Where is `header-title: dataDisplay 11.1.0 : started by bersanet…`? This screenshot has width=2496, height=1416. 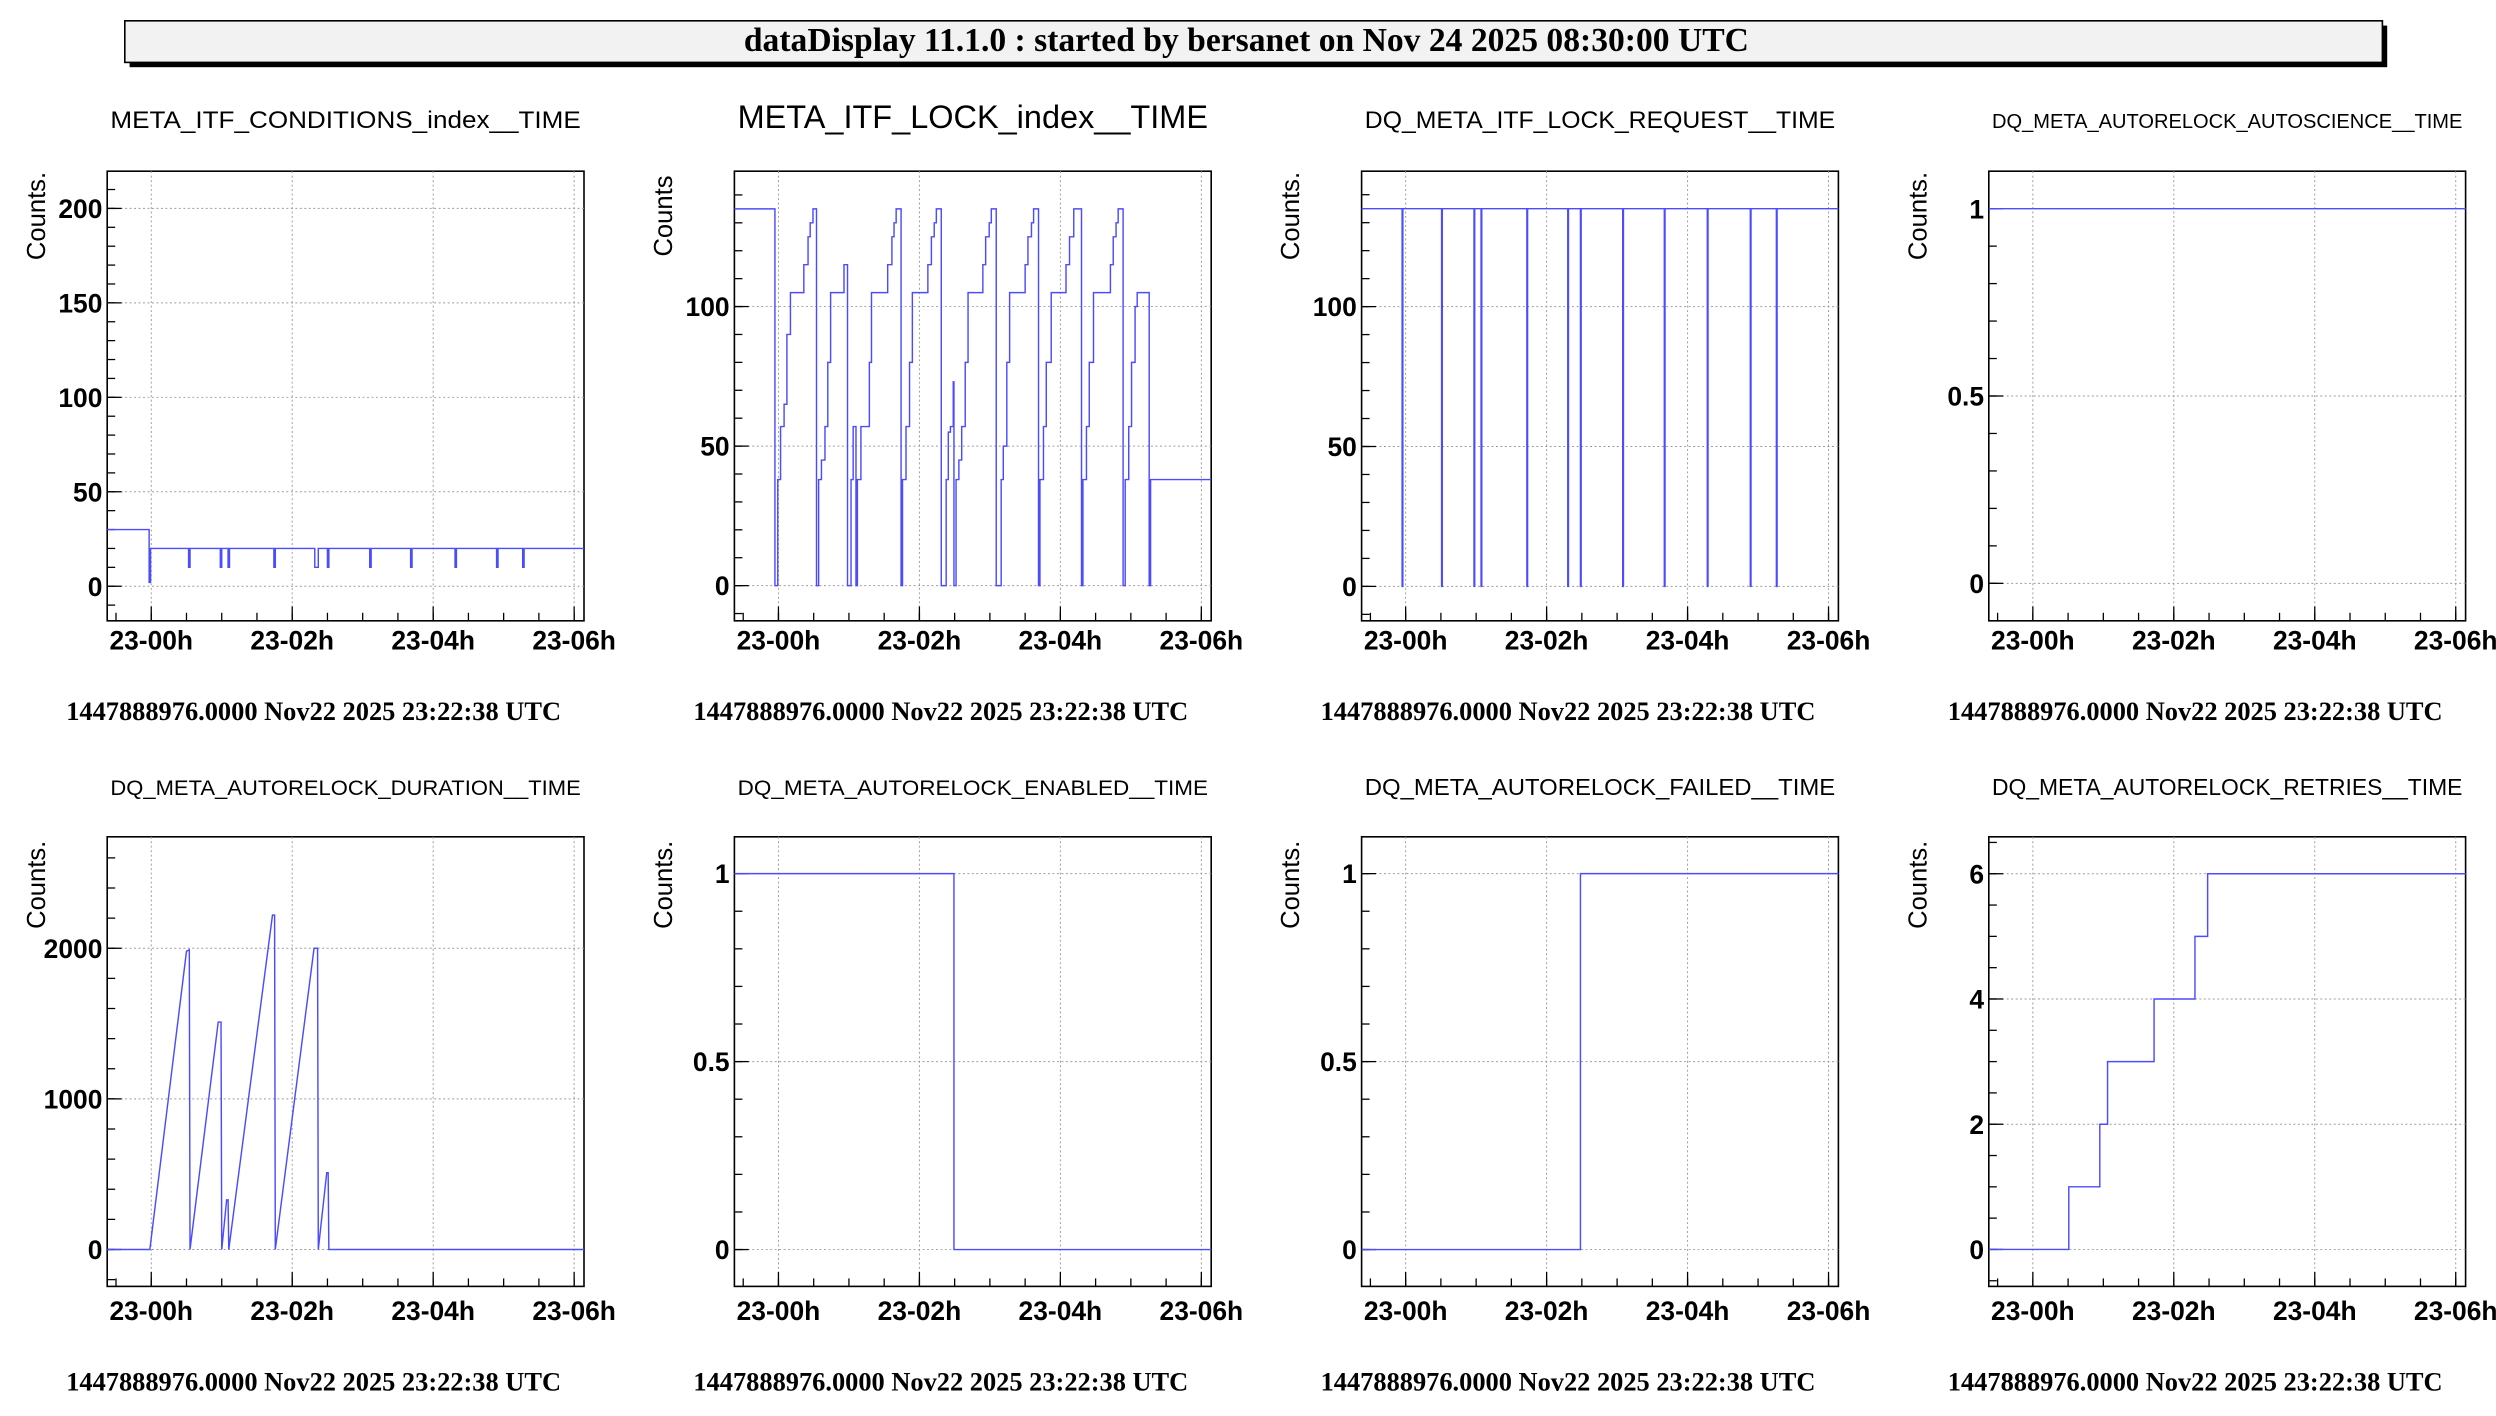
header-title: dataDisplay 11.1.0 : started by bersanet… is located at coordinates (1246, 40).